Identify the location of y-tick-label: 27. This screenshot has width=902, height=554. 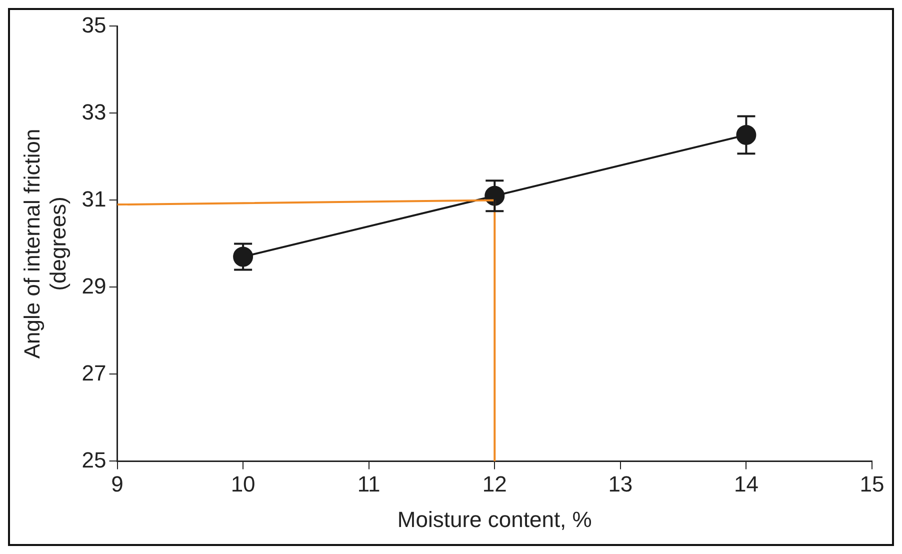
(94, 373).